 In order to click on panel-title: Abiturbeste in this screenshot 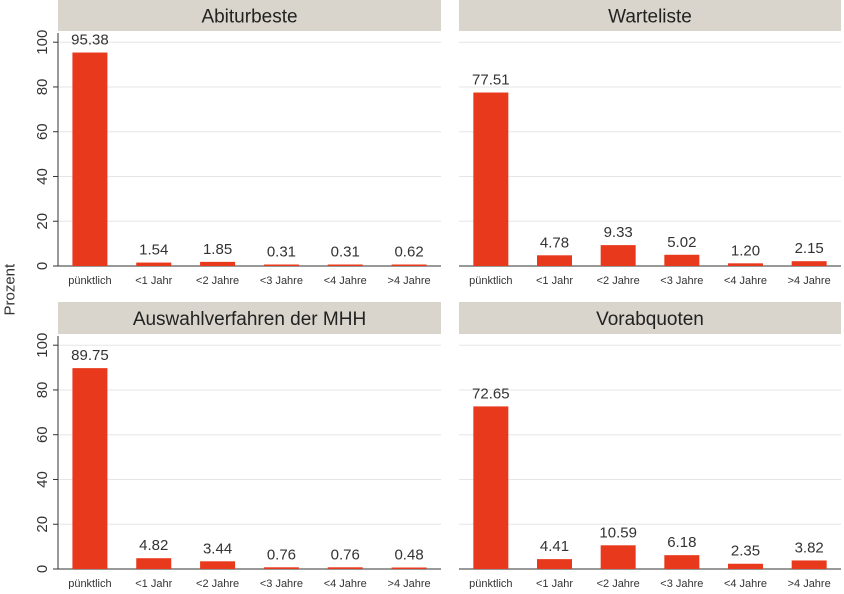, I will do `click(249, 17)`.